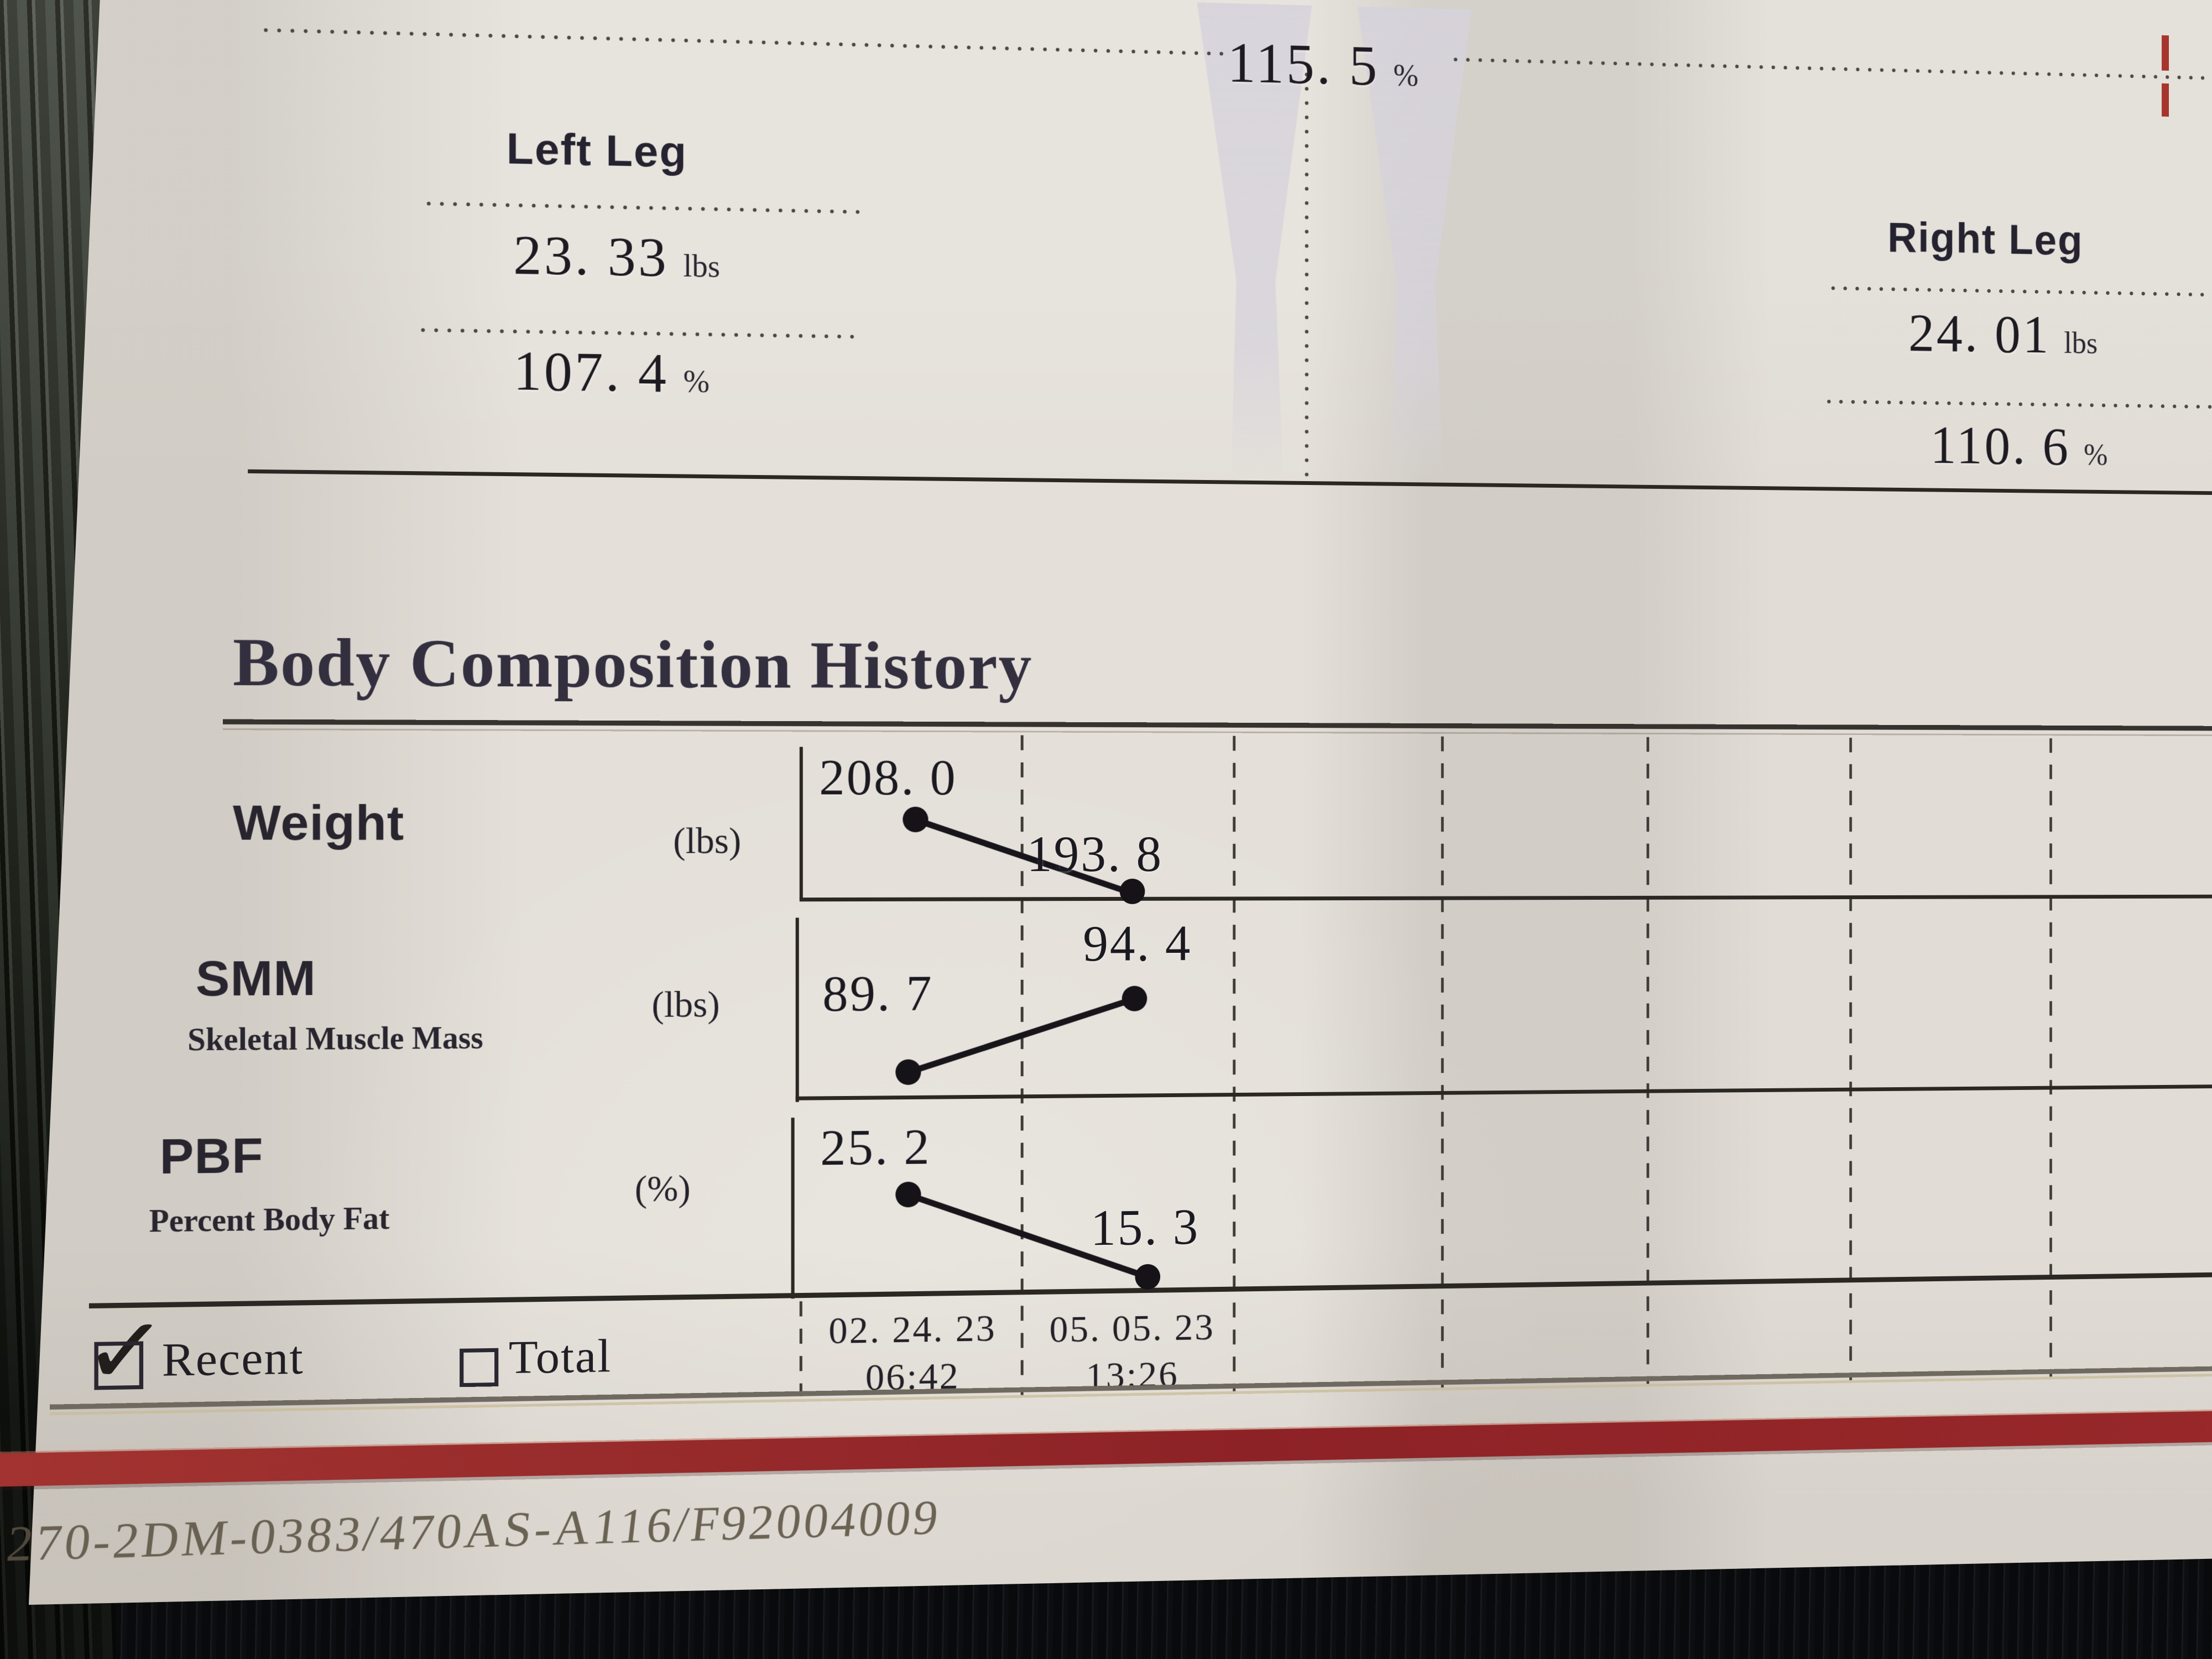 Image resolution: width=2212 pixels, height=1659 pixels. Describe the element at coordinates (1506, 898) in the screenshot. I see `row-weight-chart-bottom-line` at that location.